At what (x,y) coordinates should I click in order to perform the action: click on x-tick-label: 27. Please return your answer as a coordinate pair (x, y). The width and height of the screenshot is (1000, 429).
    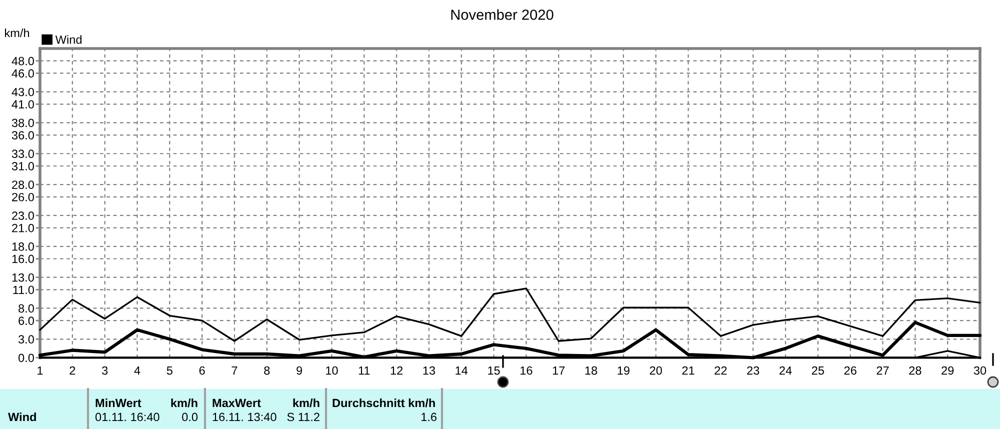
    Looking at the image, I should click on (882, 370).